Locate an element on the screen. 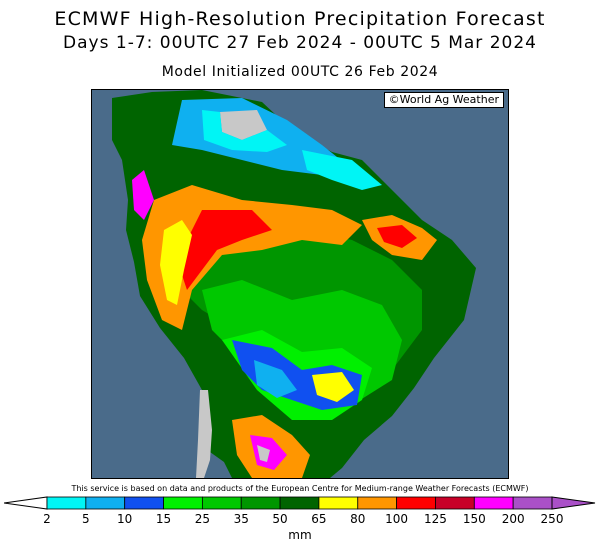 This screenshot has height=548, width=600. colorbar-tick-100: 100 is located at coordinates (397, 519).